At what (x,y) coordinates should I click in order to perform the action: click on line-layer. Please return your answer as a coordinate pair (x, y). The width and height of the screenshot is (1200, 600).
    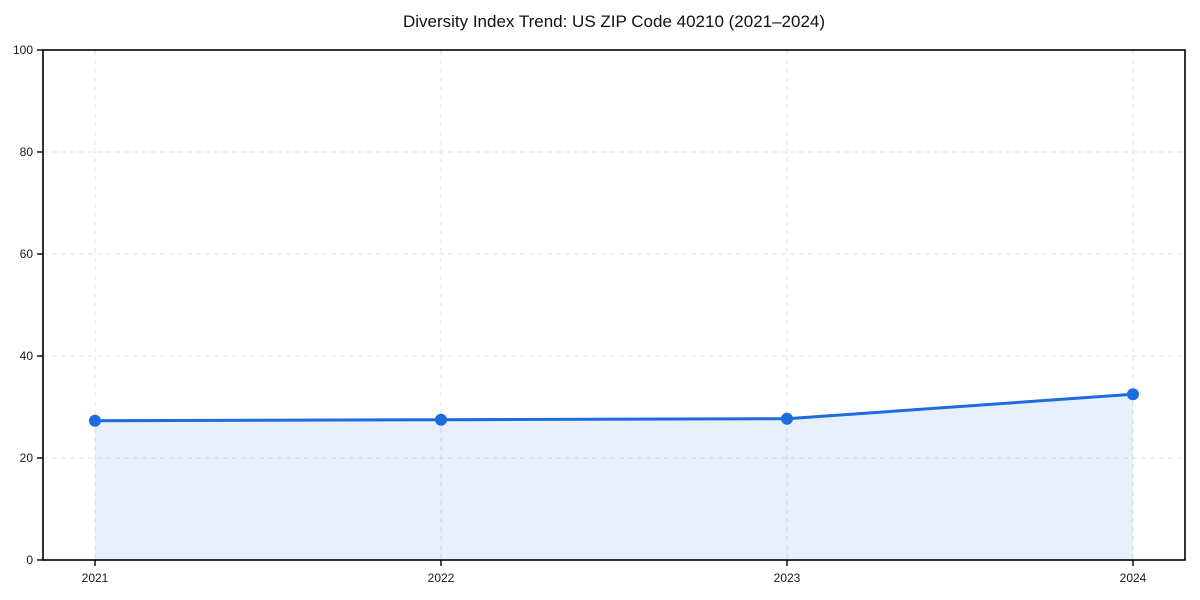
    Looking at the image, I should click on (614, 407).